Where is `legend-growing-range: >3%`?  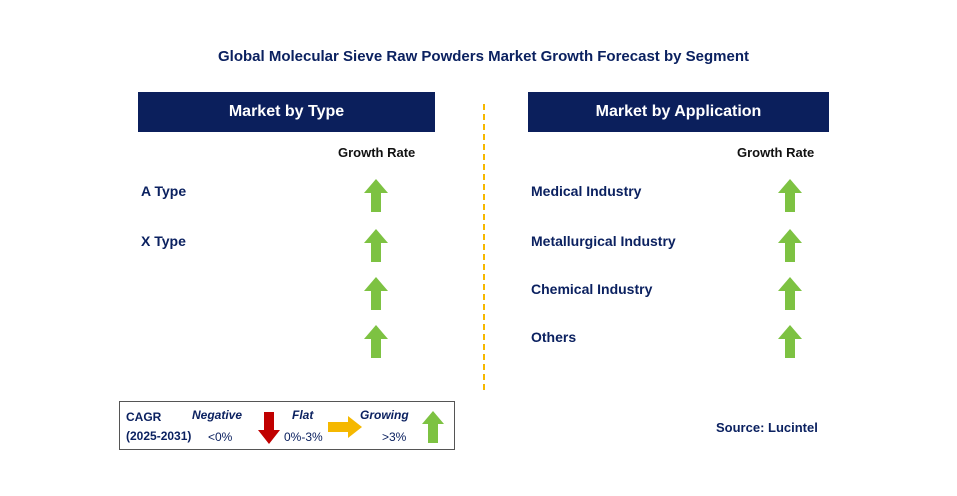
legend-growing-range: >3% is located at coordinates (394, 437).